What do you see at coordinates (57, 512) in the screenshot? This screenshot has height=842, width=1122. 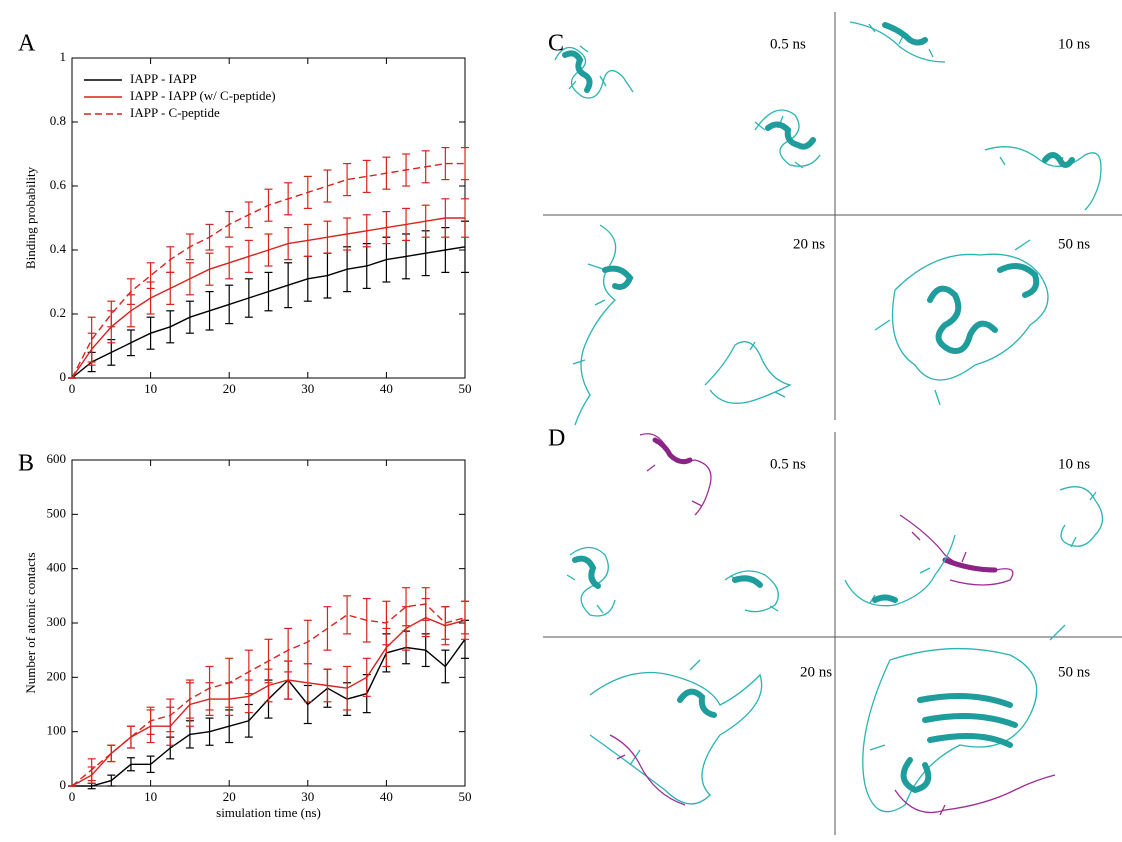 I see `y-tick-label: 500` at bounding box center [57, 512].